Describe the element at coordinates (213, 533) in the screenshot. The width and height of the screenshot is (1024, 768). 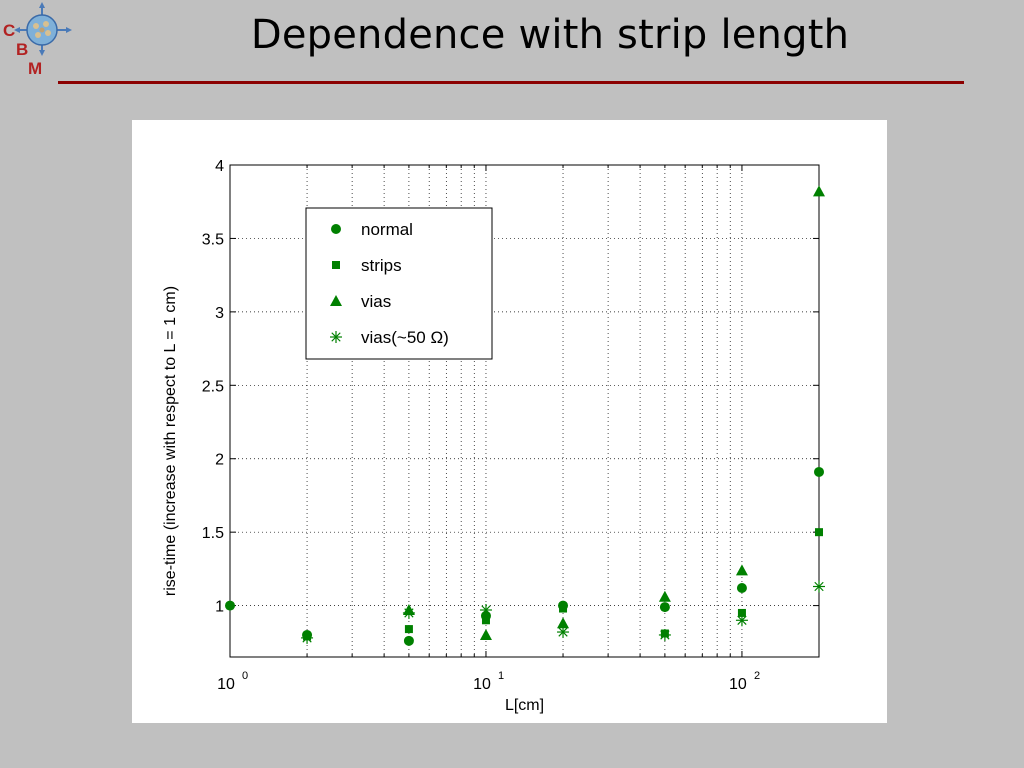
I see `y-tick-label: 1.5` at that location.